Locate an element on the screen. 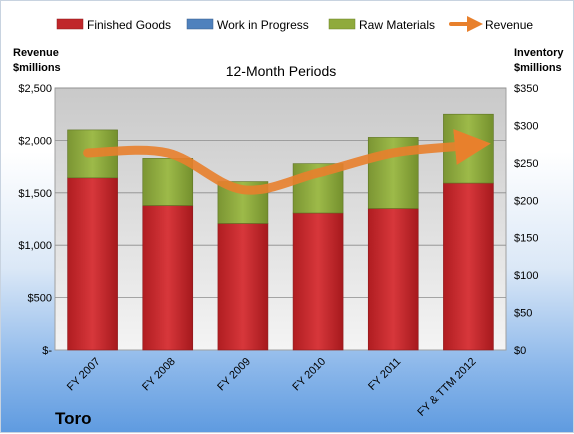  right-tick-label: $150 is located at coordinates (526, 239).